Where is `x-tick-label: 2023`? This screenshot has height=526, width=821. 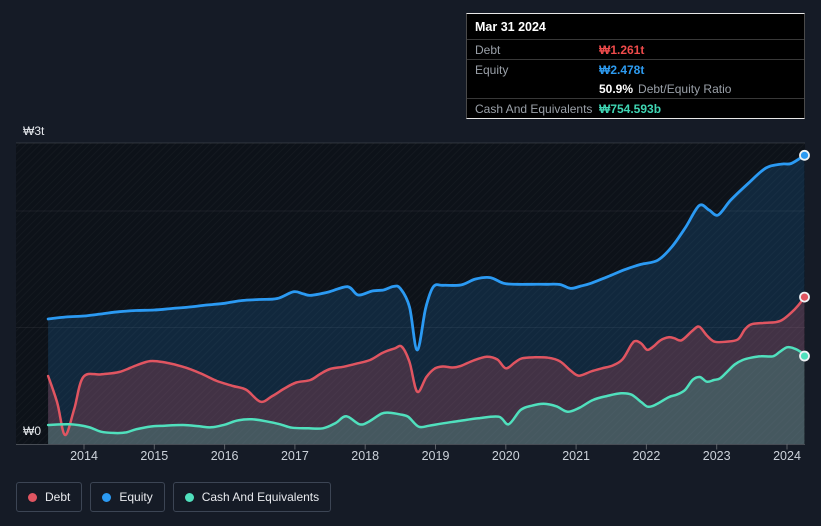 x-tick-label: 2023 is located at coordinates (716, 456).